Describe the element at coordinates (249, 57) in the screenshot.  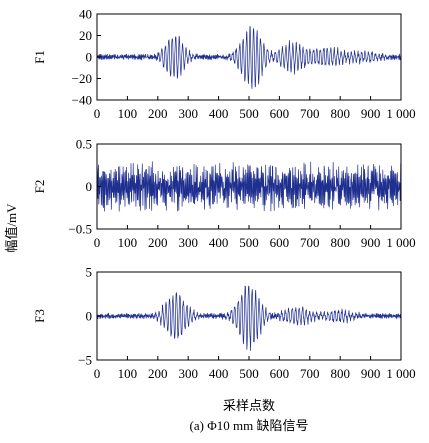
I see `series-line-f1` at that location.